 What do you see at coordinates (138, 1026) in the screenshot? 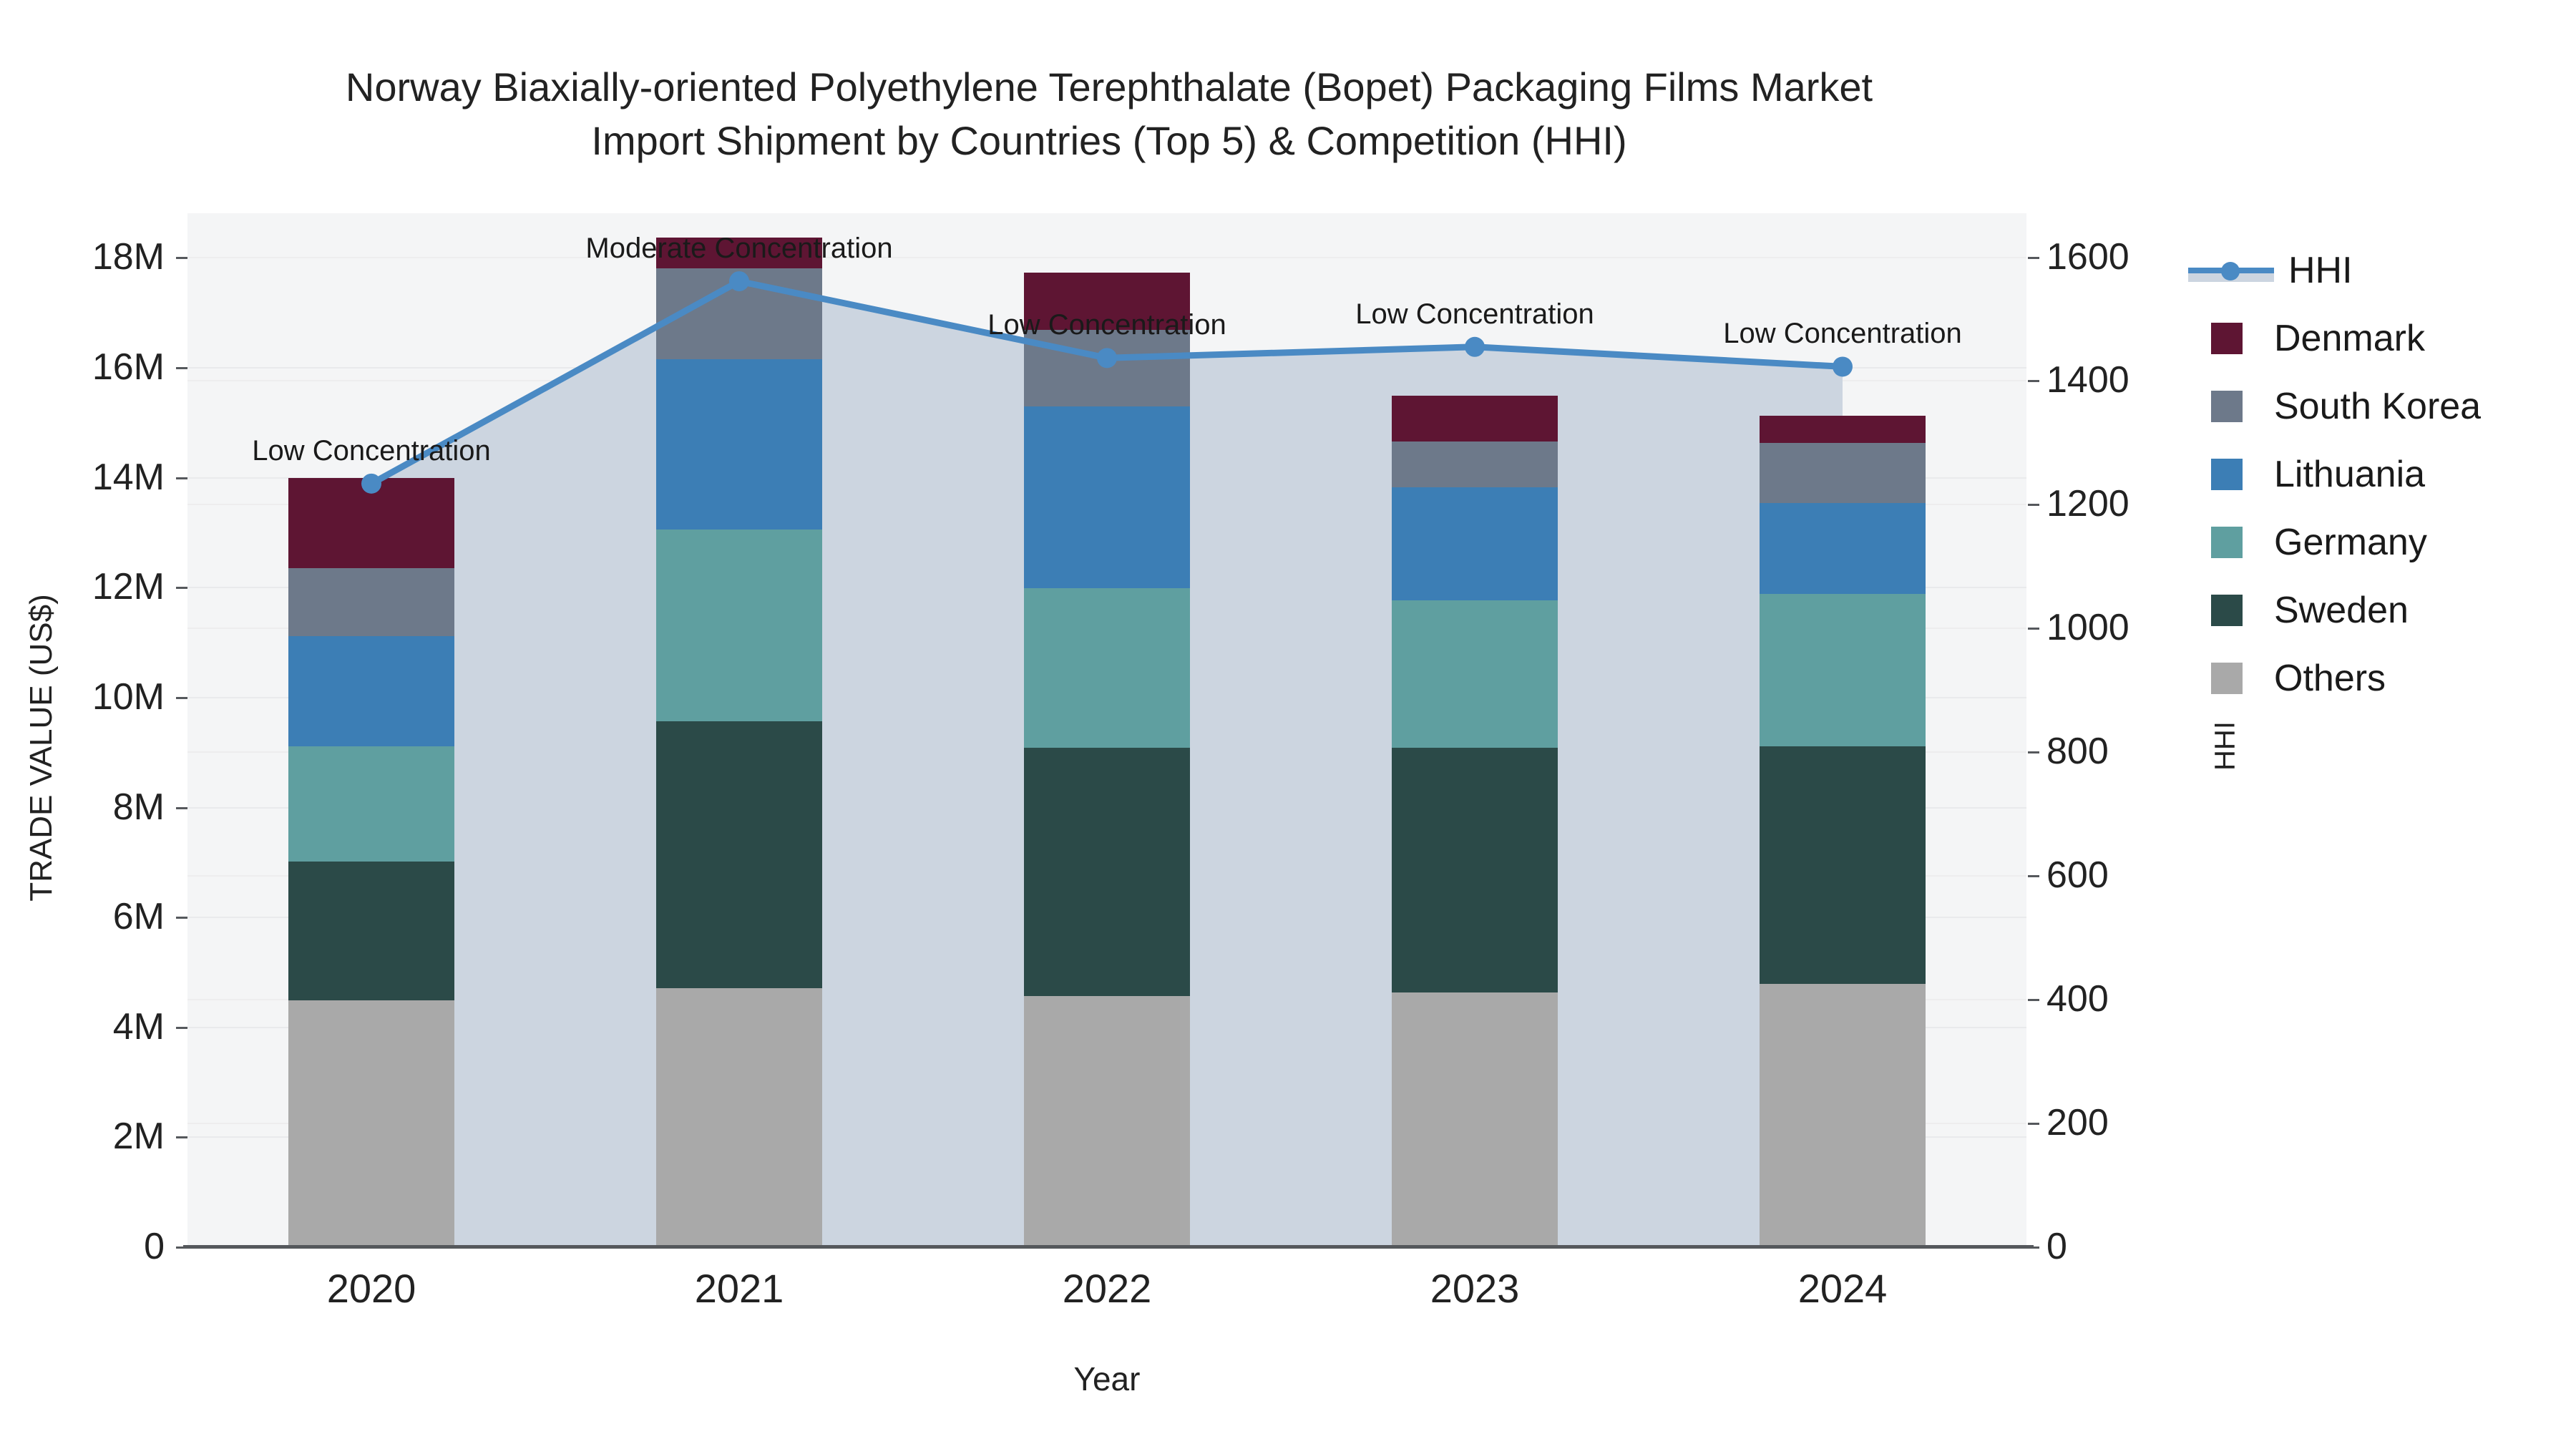
I see `y-axis-left-tick-label: 4M` at bounding box center [138, 1026].